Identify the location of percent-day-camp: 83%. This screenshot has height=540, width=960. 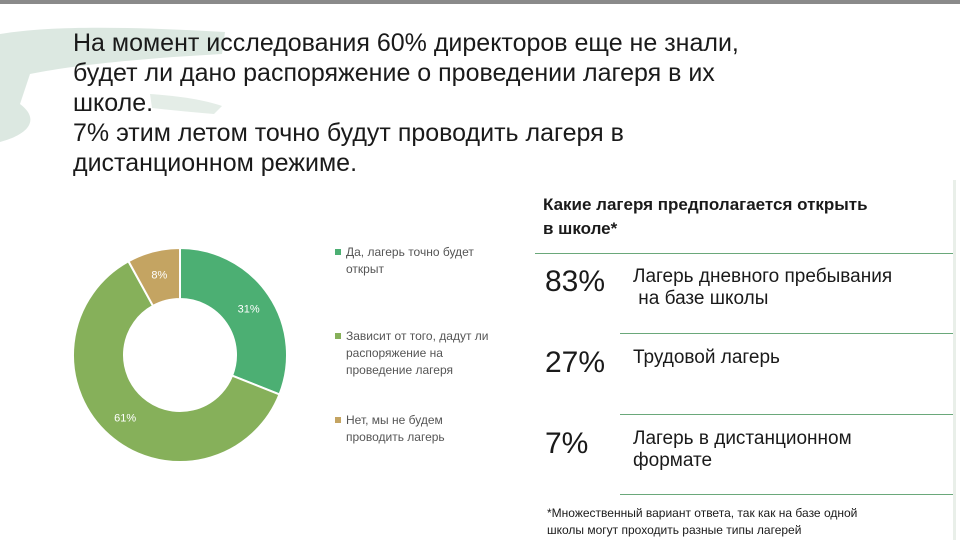
(575, 281).